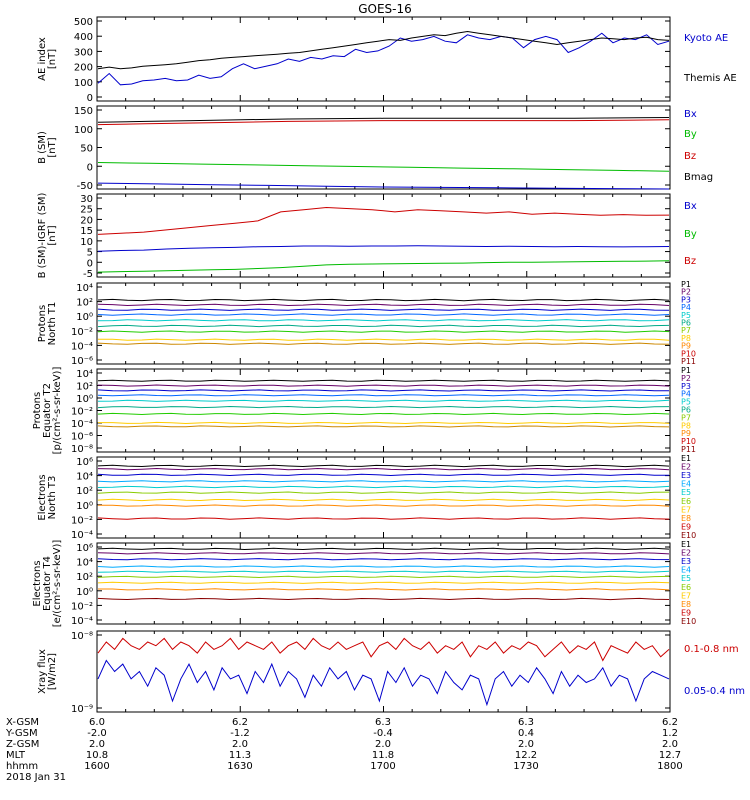 This screenshot has height=800, width=750. Describe the element at coordinates (669, 766) in the screenshot. I see `ephemeris-value: 1800` at that location.